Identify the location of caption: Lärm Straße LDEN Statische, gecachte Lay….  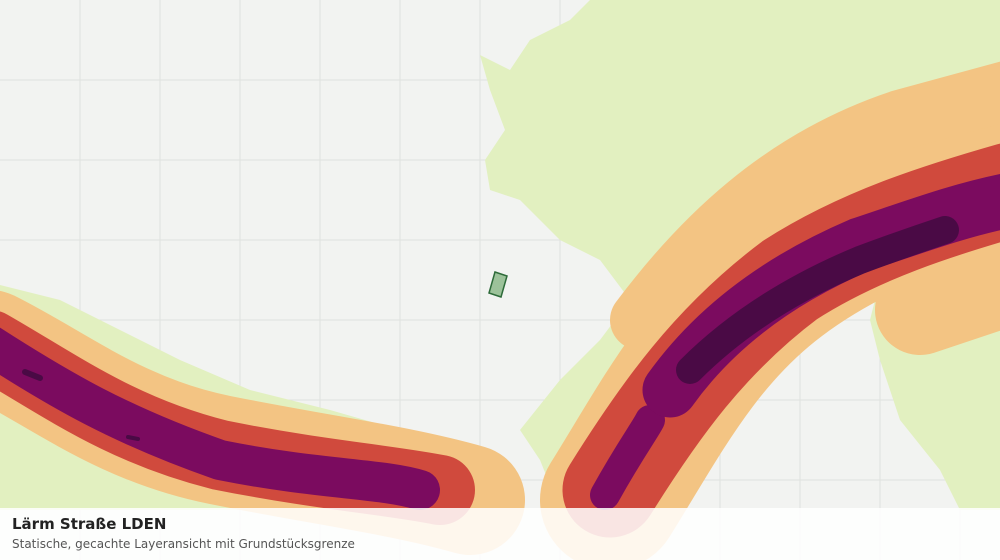
(500, 534).